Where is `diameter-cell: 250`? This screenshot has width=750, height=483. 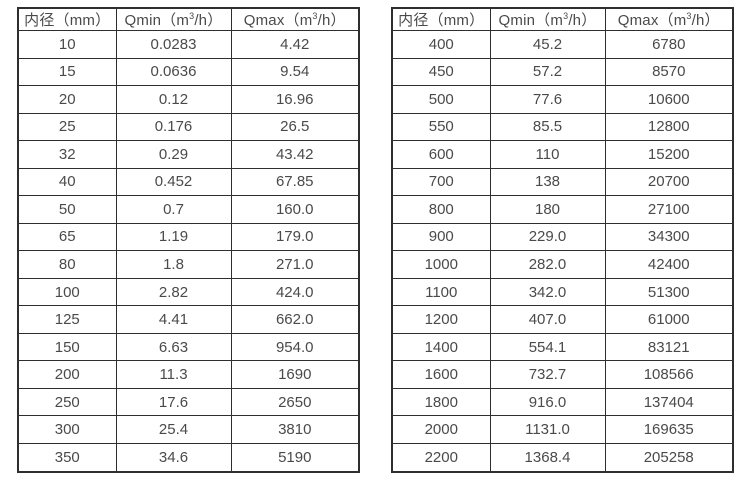 diameter-cell: 250 is located at coordinates (67, 402).